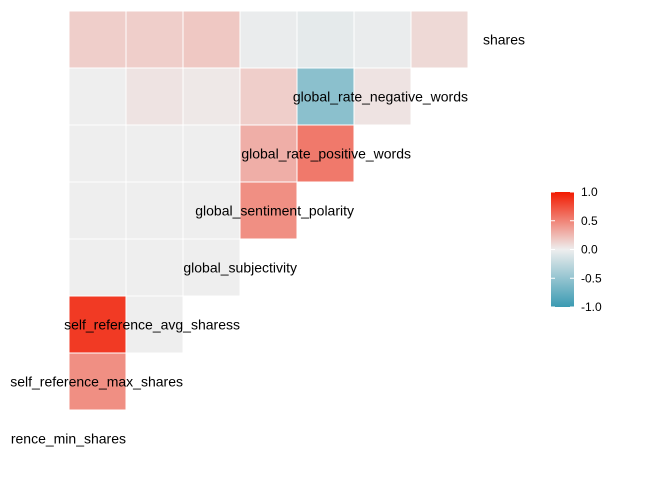 This screenshot has height=480, width=672. Describe the element at coordinates (504, 40) in the screenshot. I see `variable-label-7: shares` at that location.